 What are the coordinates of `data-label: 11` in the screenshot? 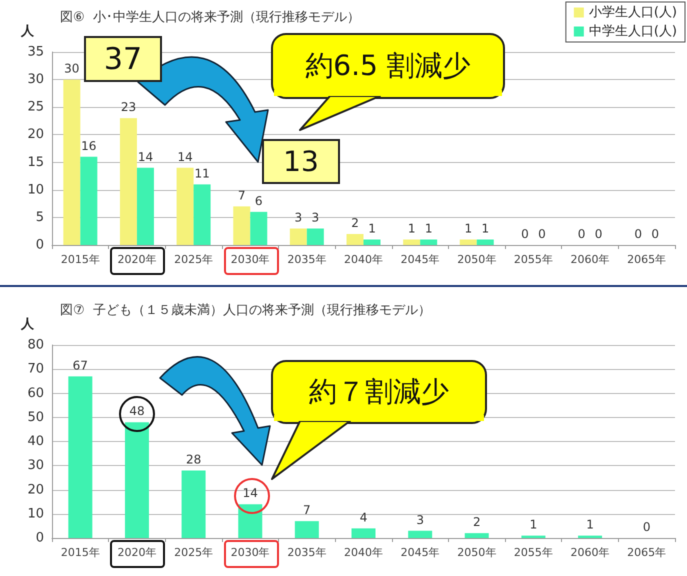 It's located at (202, 173).